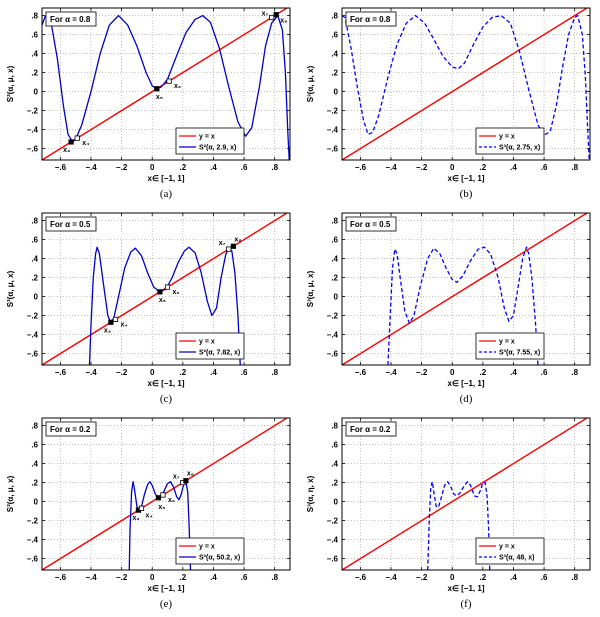 The width and height of the screenshot is (600, 617). Describe the element at coordinates (210, 141) in the screenshot. I see `legend: y = x S²(α, 2.9, x)` at that location.